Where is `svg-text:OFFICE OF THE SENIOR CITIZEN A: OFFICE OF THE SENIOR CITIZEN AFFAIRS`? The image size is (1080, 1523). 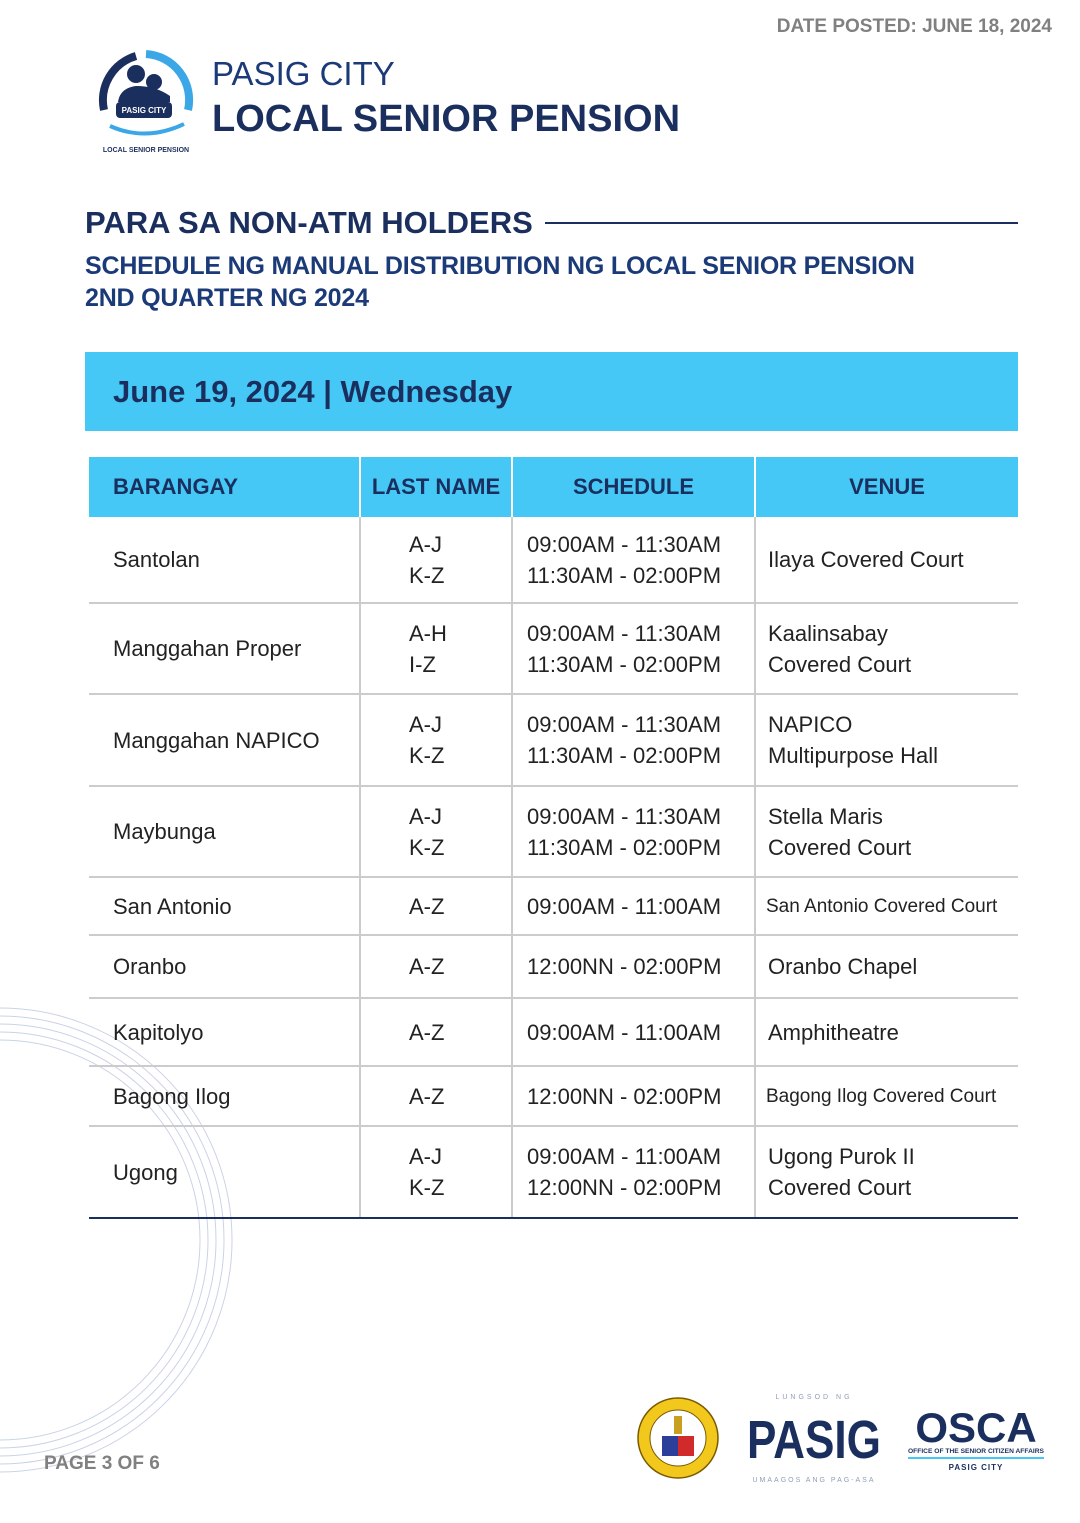
svg-text:OFFICE OF THE SENIOR CITIZEN A: OFFICE OF THE SENIOR CITIZEN AFFAIRS is located at coordinates (976, 1452).